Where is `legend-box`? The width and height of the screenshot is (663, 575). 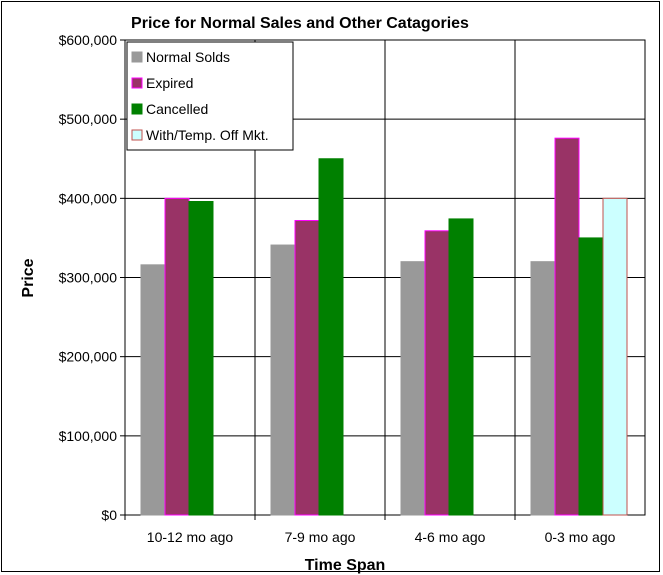
legend-box is located at coordinates (210, 96).